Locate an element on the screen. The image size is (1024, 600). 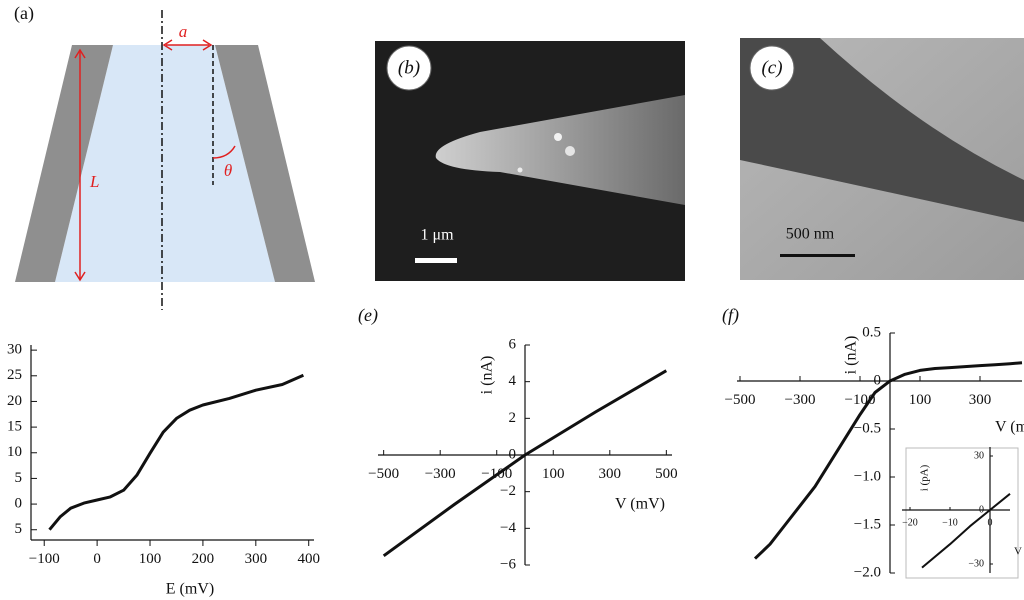
y-tick-label: 0.5 is located at coordinates (871, 332).